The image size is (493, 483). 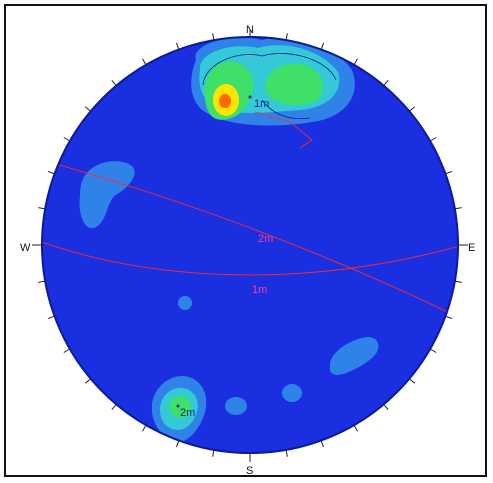 I want to click on plane-label-2m: 2m, so click(x=265, y=239).